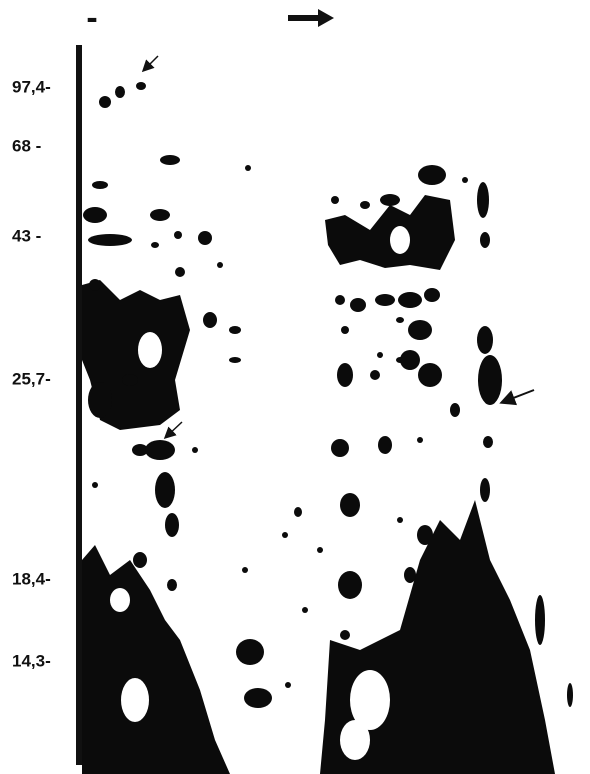  Describe the element at coordinates (311, 18) in the screenshot. I see `direction-arrow` at that location.